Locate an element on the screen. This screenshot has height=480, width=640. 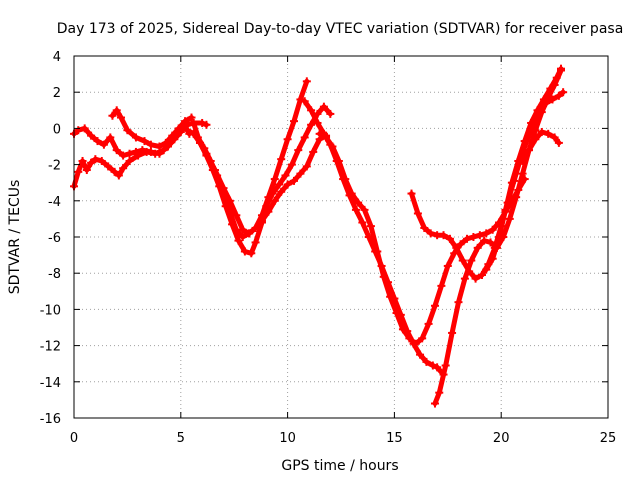
y-tick-label: -14 is located at coordinates (50, 383).